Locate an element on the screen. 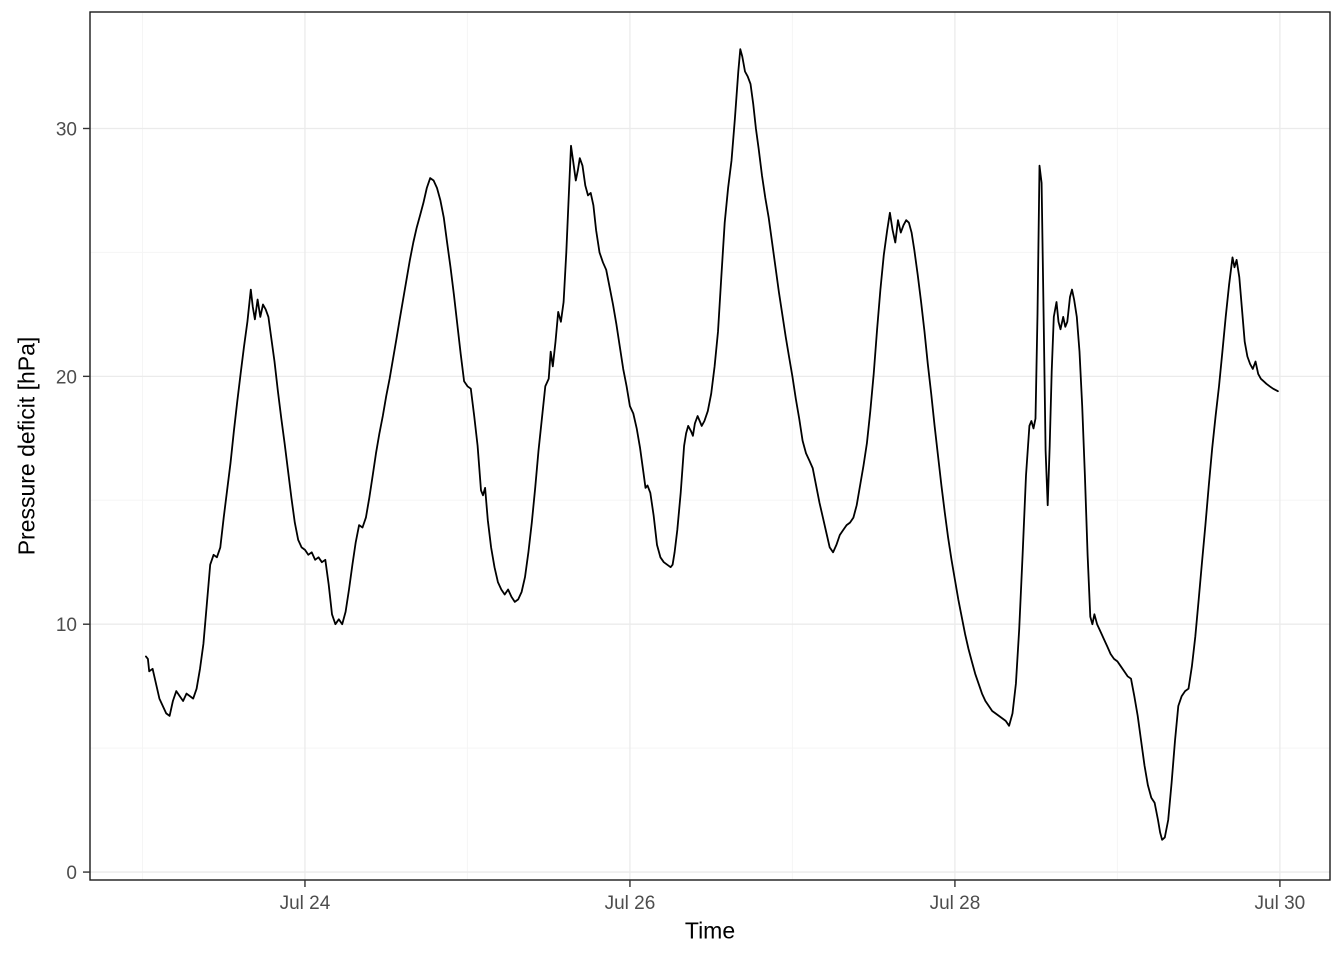 The image size is (1344, 960). y-axis-title: Pressure deficit [hPa] is located at coordinates (26, 446).